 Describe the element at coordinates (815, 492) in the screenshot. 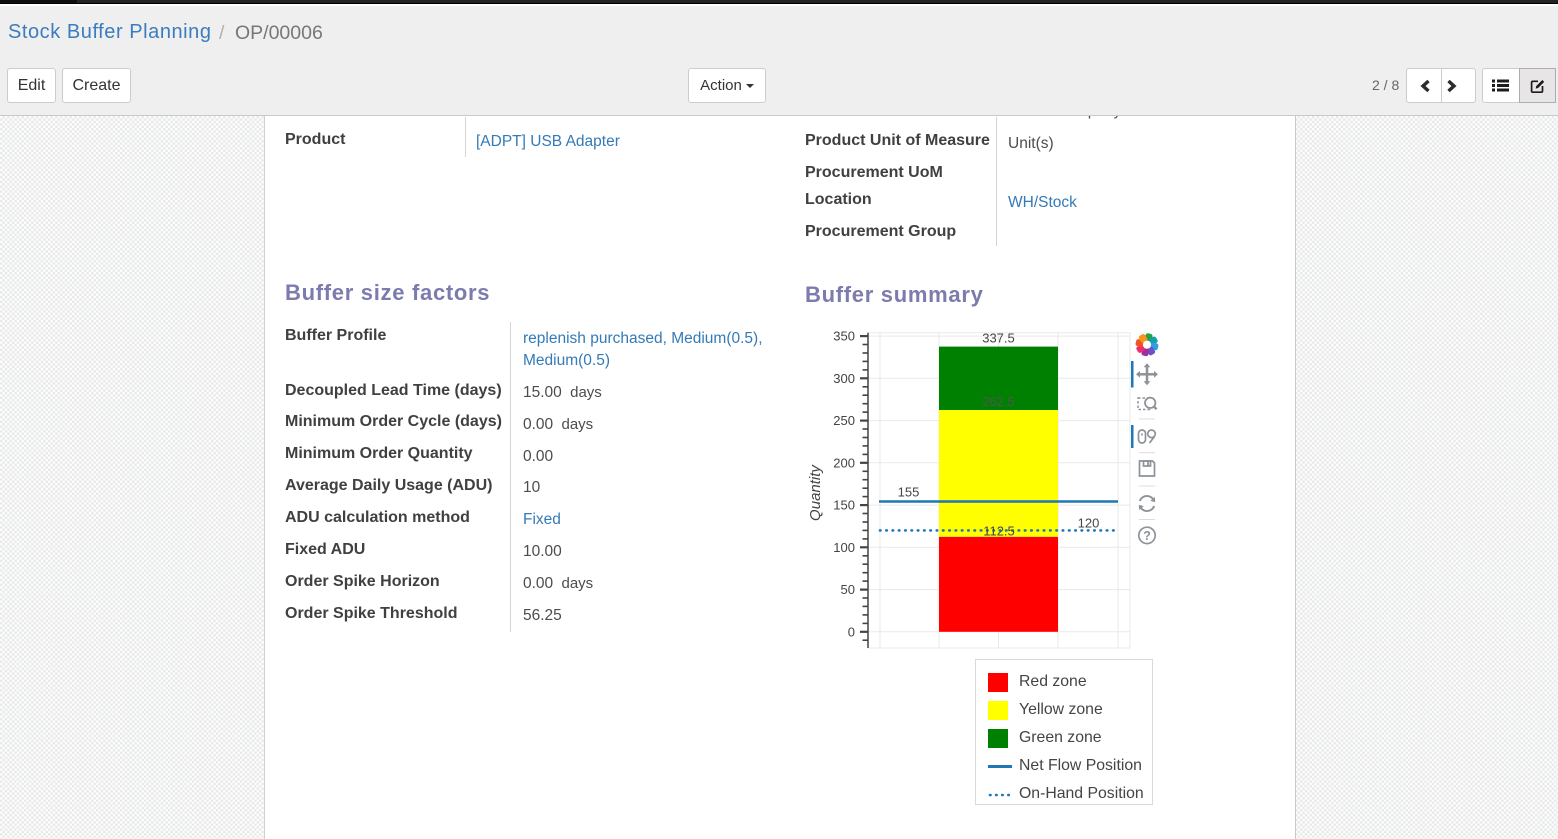

I see `svg-text: Quantity` at that location.